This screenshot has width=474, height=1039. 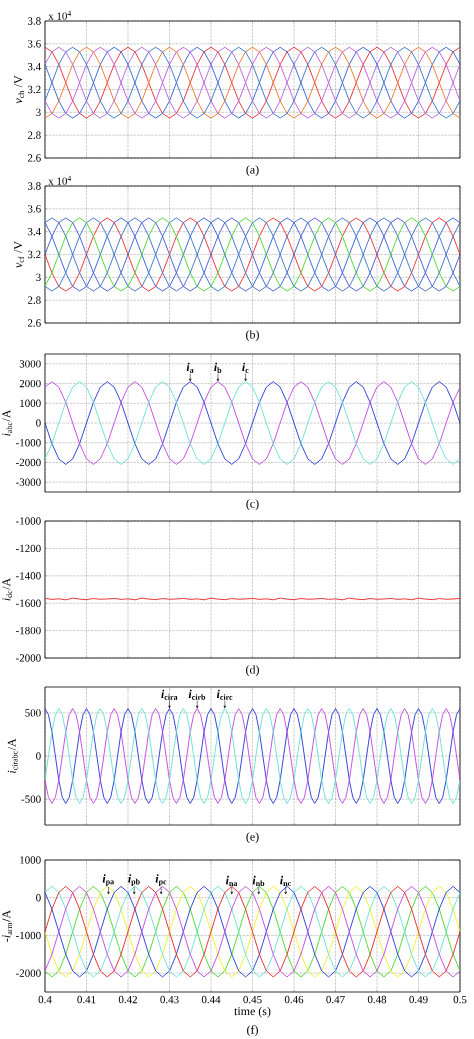 What do you see at coordinates (86, 999) in the screenshot?
I see `x-tick-label: 0.41` at bounding box center [86, 999].